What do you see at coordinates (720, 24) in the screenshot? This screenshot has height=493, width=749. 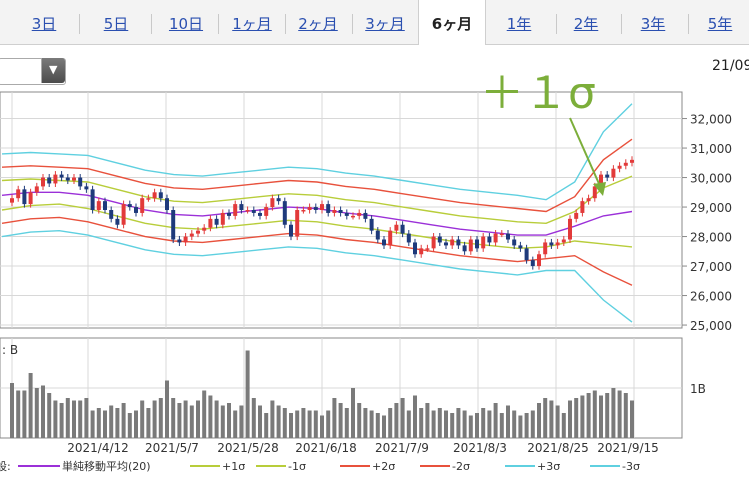 I see `tab-5y: 5年` at bounding box center [720, 24].